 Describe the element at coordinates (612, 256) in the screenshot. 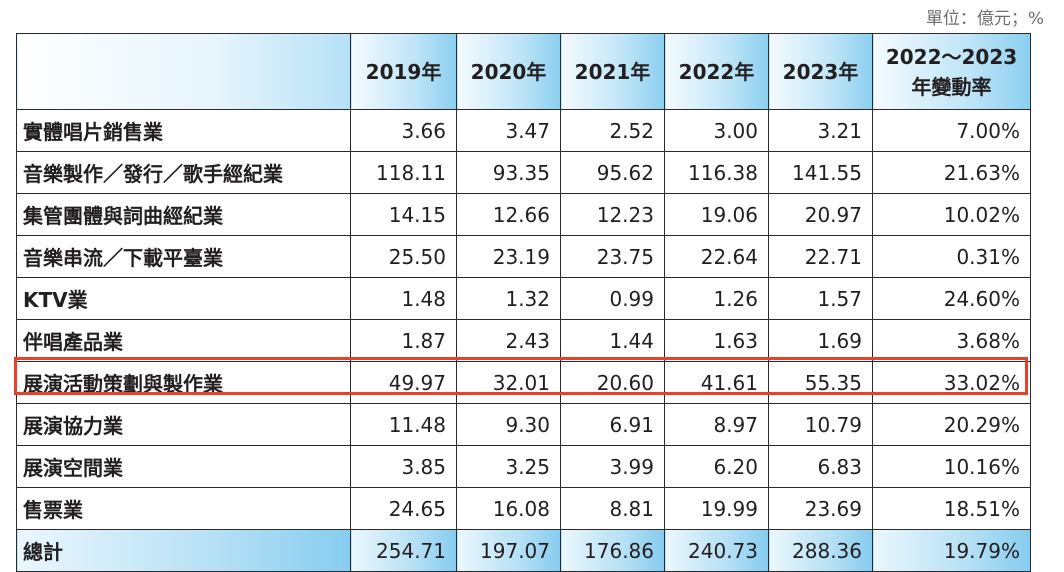

I see `value-cell: 23.75` at that location.